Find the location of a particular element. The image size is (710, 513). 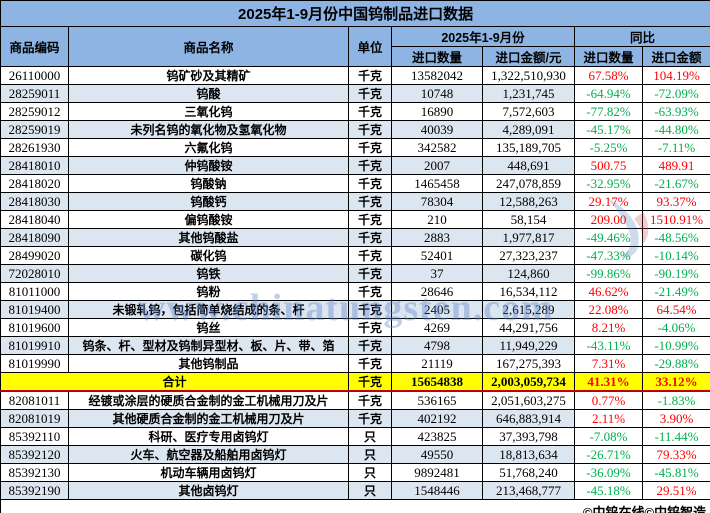

product-name-cell: 钨矿砂及其精矿 is located at coordinates (208, 75).